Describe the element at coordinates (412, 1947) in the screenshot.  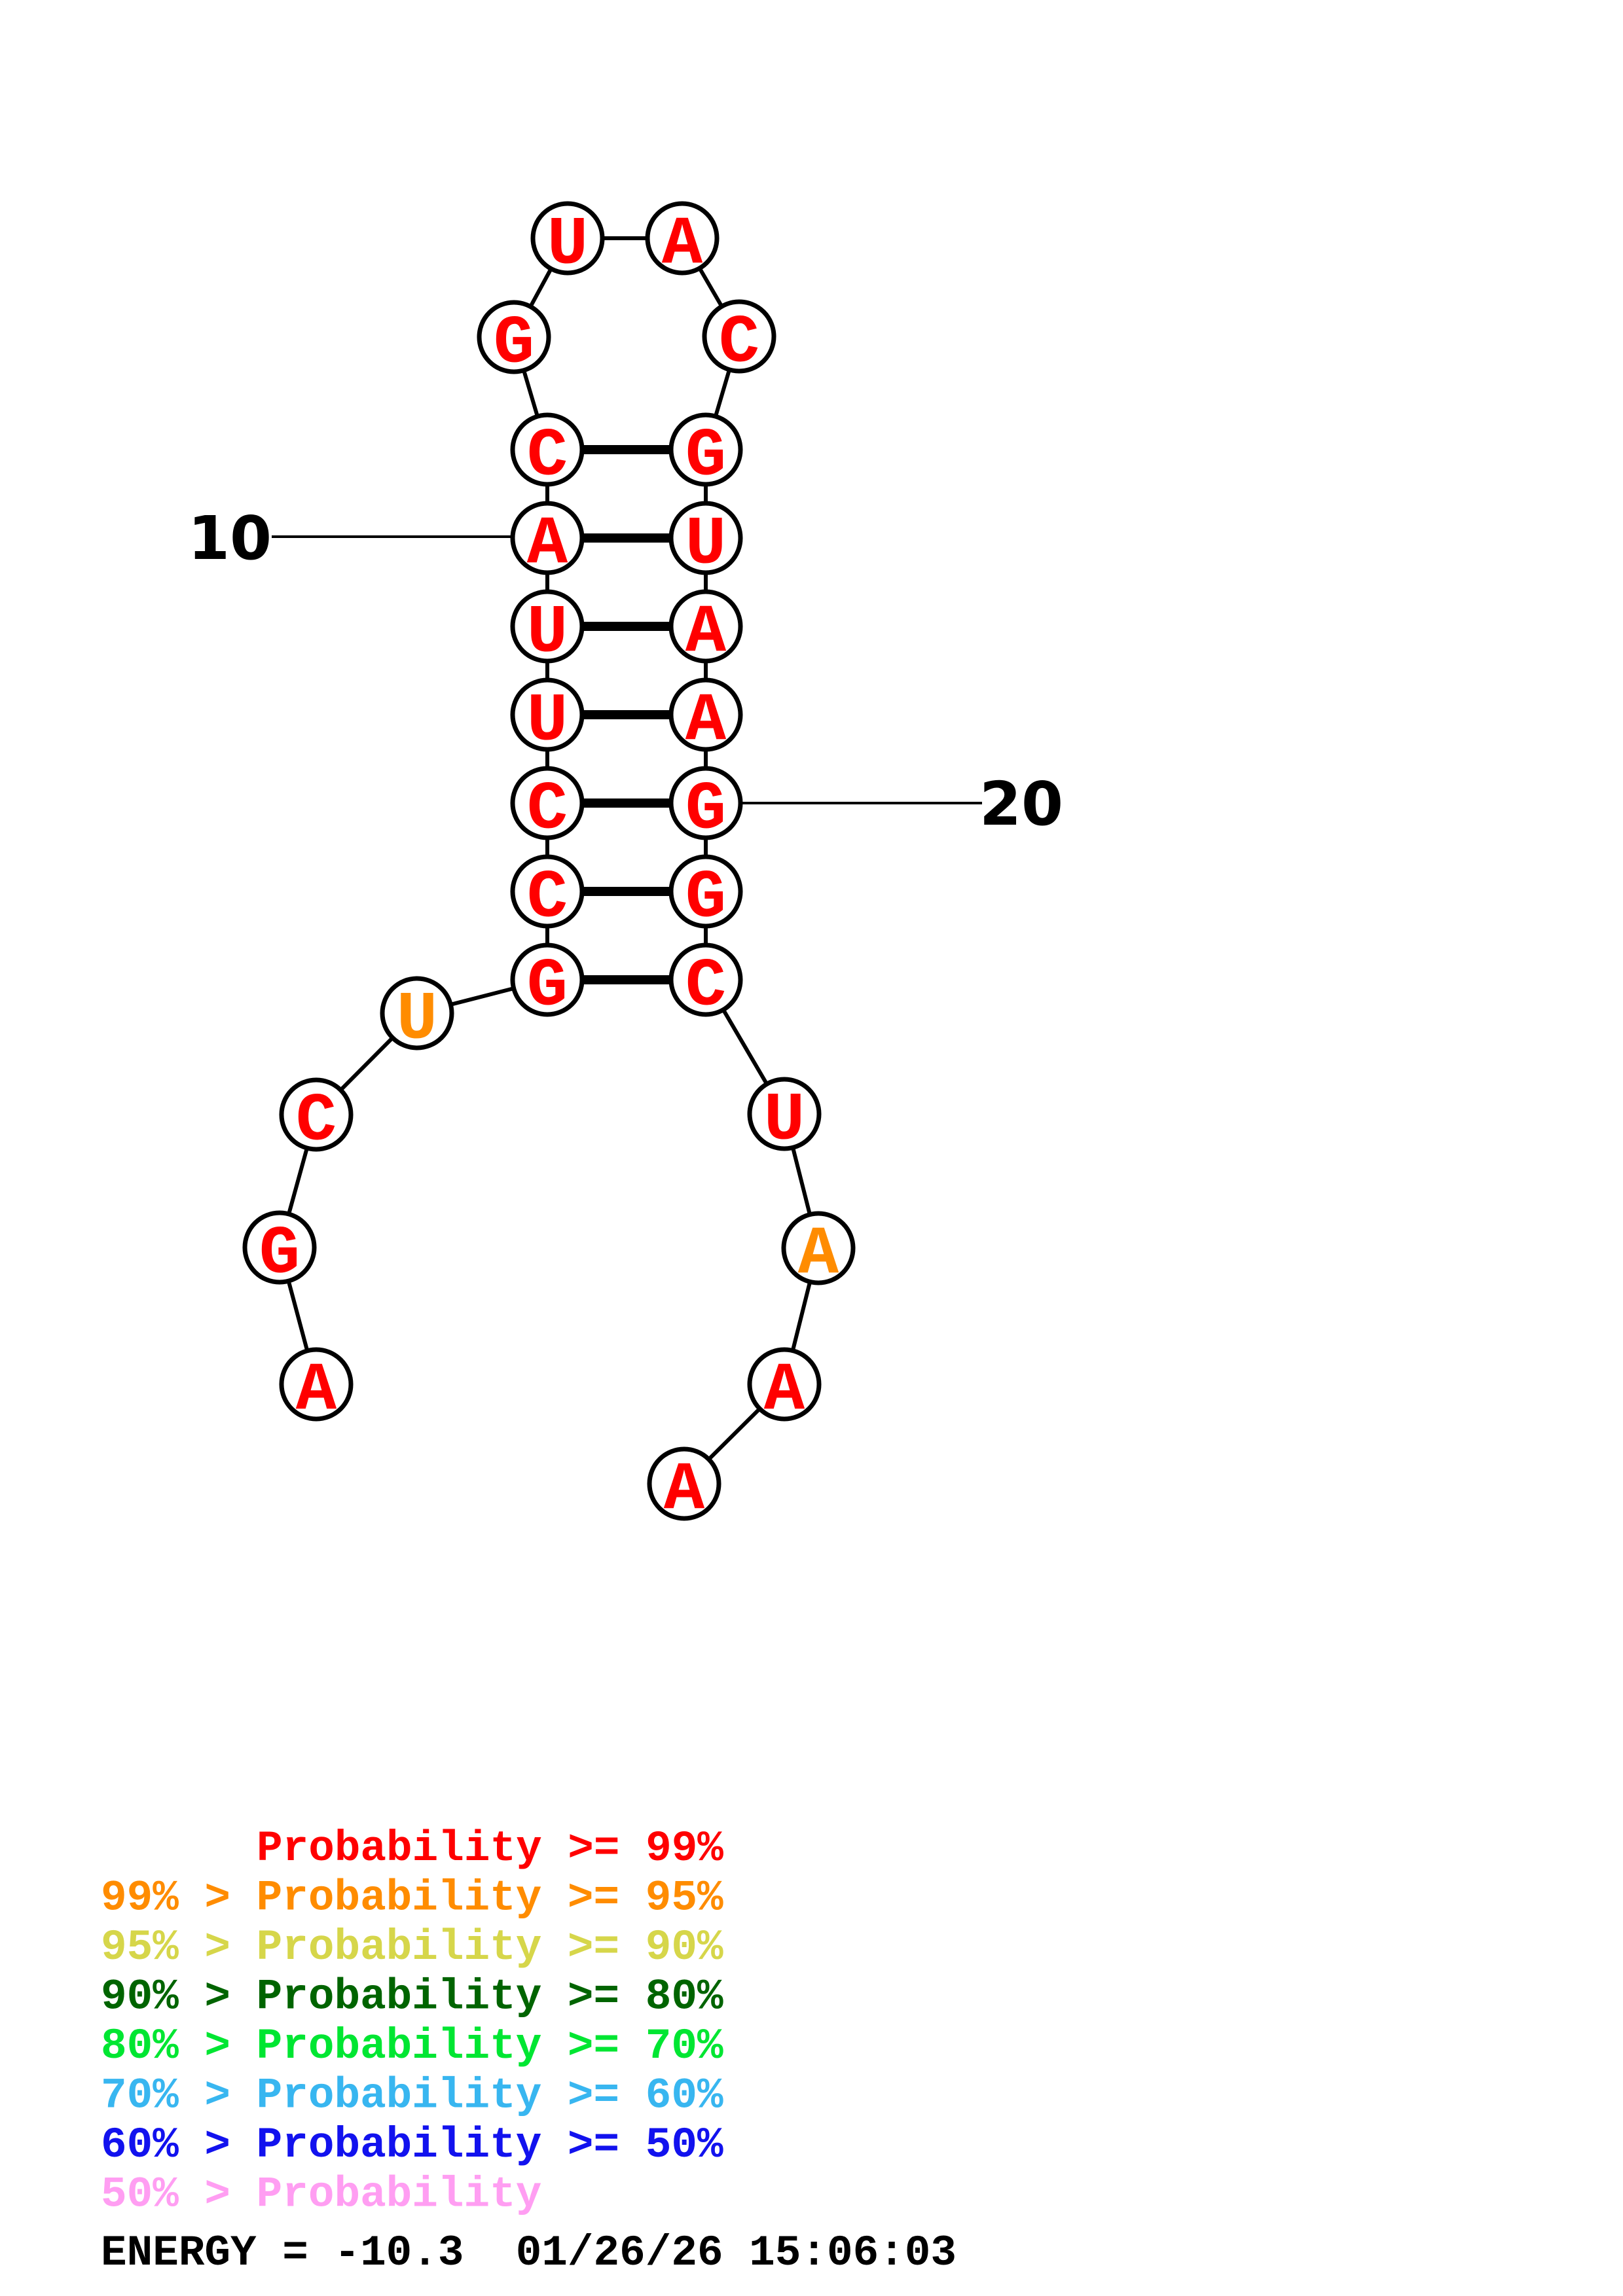
I see `legend-row: 95% > Probability >= 90%` at that location.